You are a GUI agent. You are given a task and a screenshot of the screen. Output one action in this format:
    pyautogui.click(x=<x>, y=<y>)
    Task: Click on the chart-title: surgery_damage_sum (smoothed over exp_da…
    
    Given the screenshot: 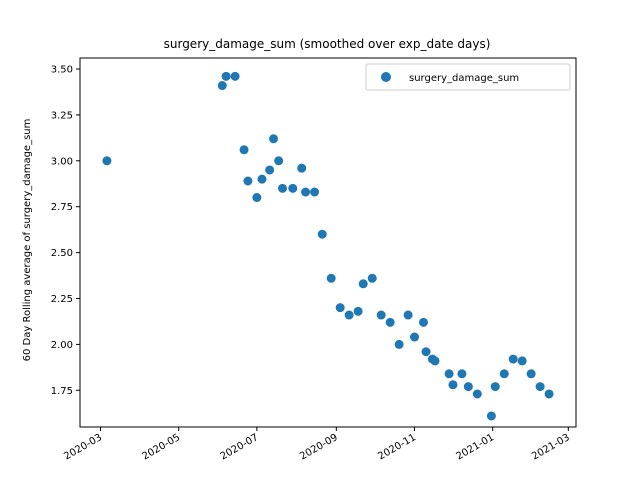 What is the action you would take?
    pyautogui.click(x=327, y=44)
    